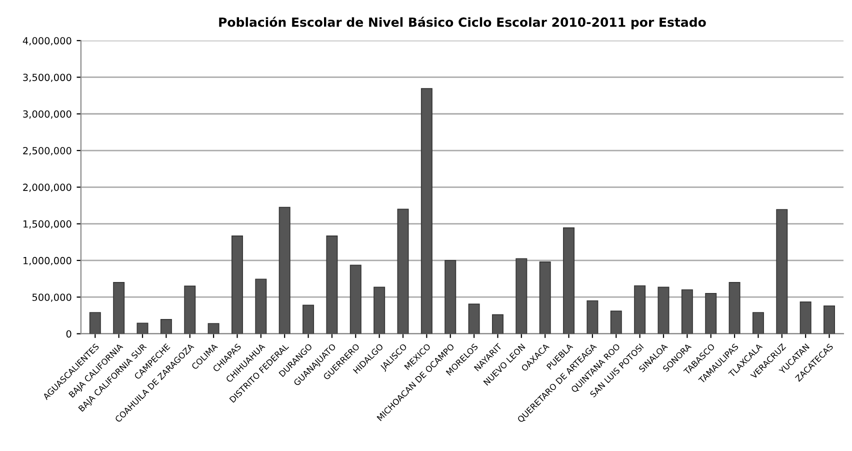 The height and width of the screenshot is (451, 852). I want to click on y-tick-label: 1,000,000, so click(48, 261).